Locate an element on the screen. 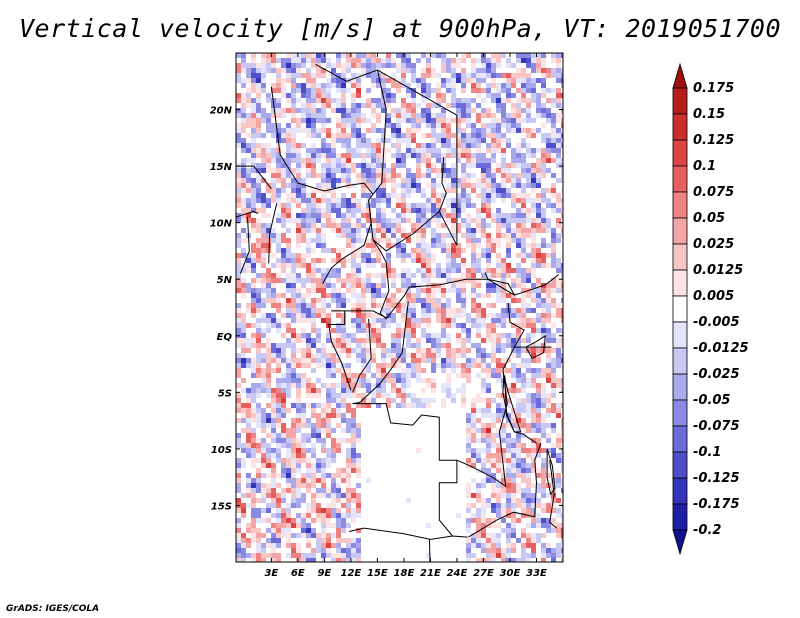 This screenshot has width=800, height=618. colorbar-label: 0.075 is located at coordinates (713, 192).